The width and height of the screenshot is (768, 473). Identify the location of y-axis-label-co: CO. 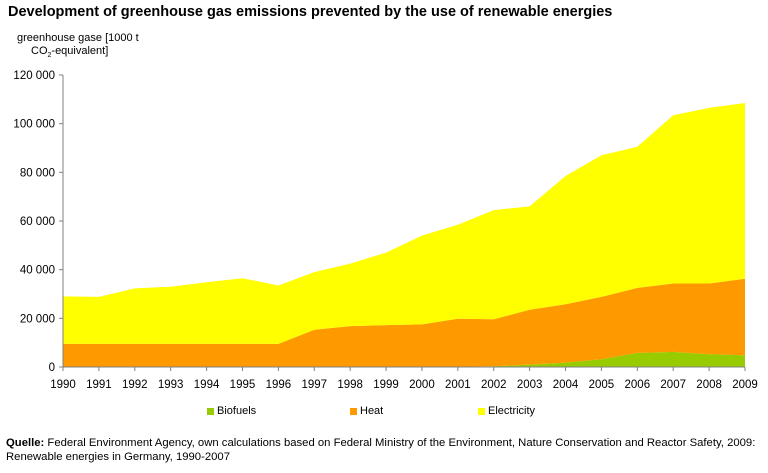
(39, 51).